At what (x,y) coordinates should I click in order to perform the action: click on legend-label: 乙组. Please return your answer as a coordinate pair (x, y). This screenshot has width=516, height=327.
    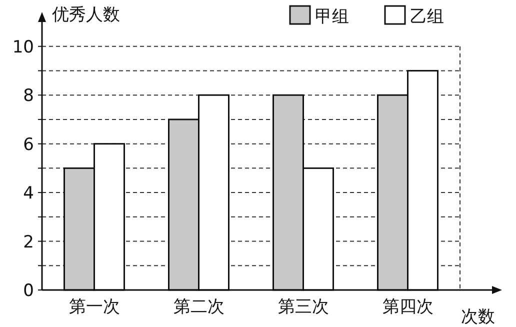
    Looking at the image, I should click on (427, 17).